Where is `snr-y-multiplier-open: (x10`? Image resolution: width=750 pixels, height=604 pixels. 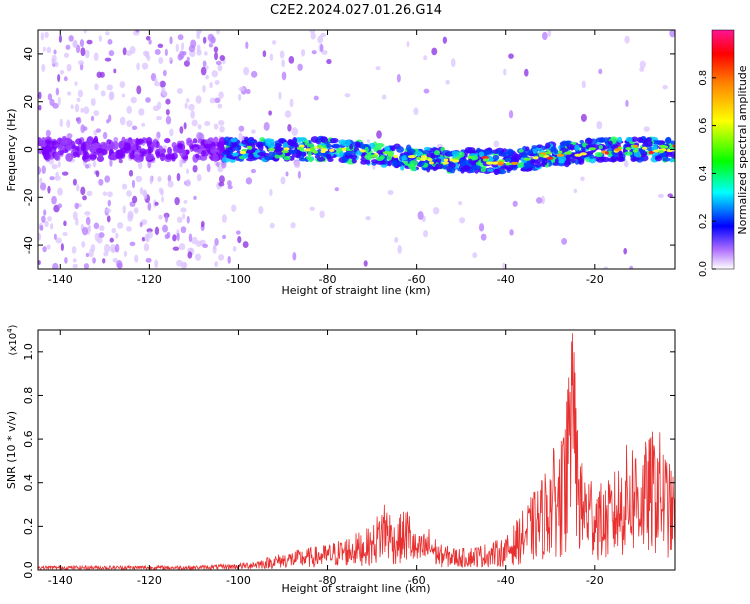
snr-y-multiplier-open: (x10 is located at coordinates (13, 344).